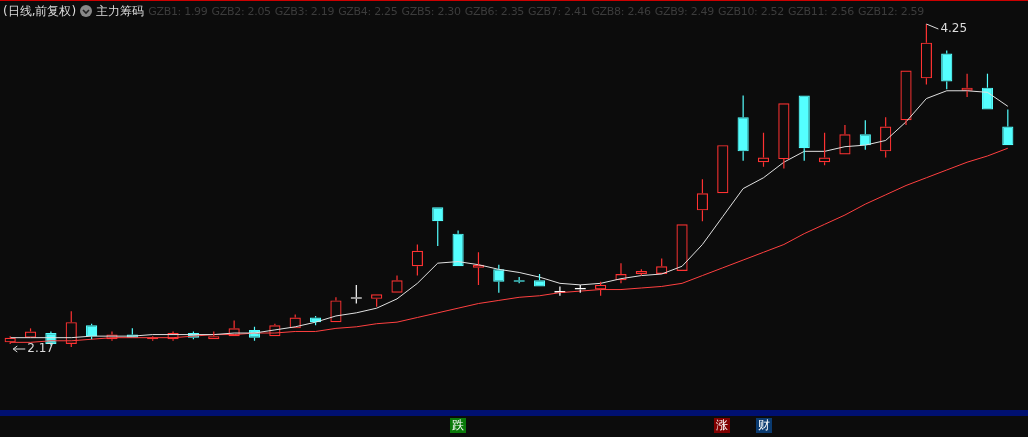 The image size is (1028, 437). I want to click on annotation: 4.25, so click(954, 28).